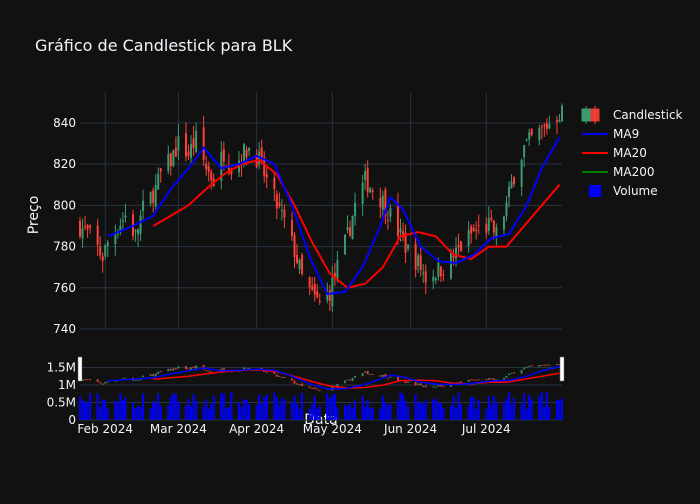 This screenshot has width=700, height=504. What do you see at coordinates (64, 329) in the screenshot?
I see `y-tick-label: 740` at bounding box center [64, 329].